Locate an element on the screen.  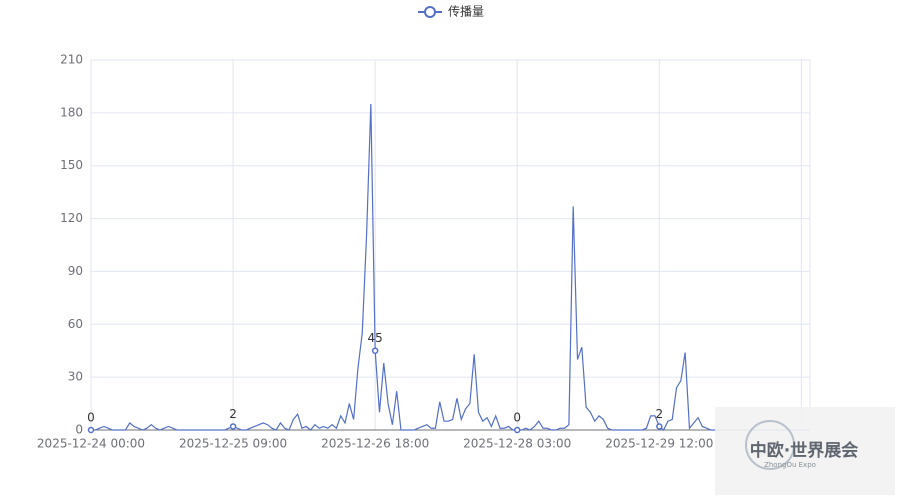
x-tick-label: 2025-12-25 09:00 is located at coordinates (233, 444).